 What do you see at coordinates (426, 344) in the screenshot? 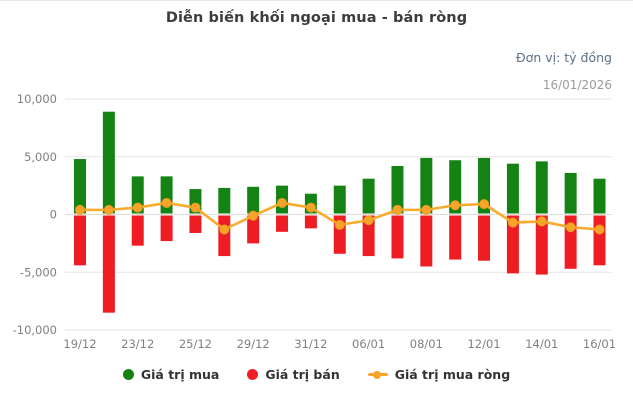
I see `x-tick-label: 08/01` at bounding box center [426, 344].